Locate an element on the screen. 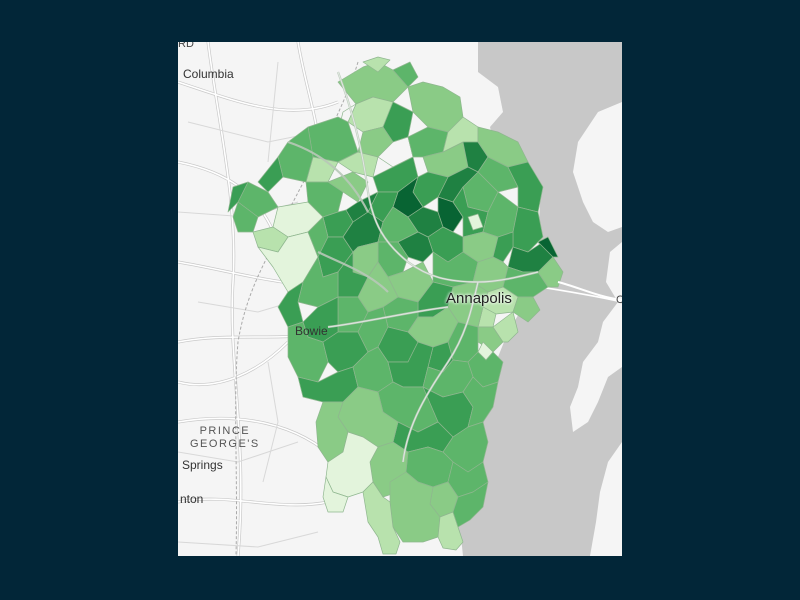 Image resolution: width=800 pixels, height=600 pixels. map-label-rd: RD is located at coordinates (186, 46).